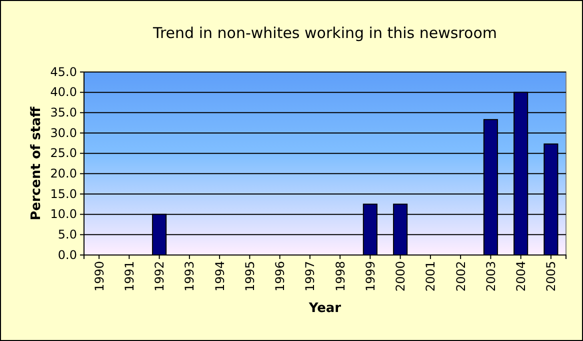  I want to click on y-tick-label: 30.0, so click(63, 133).